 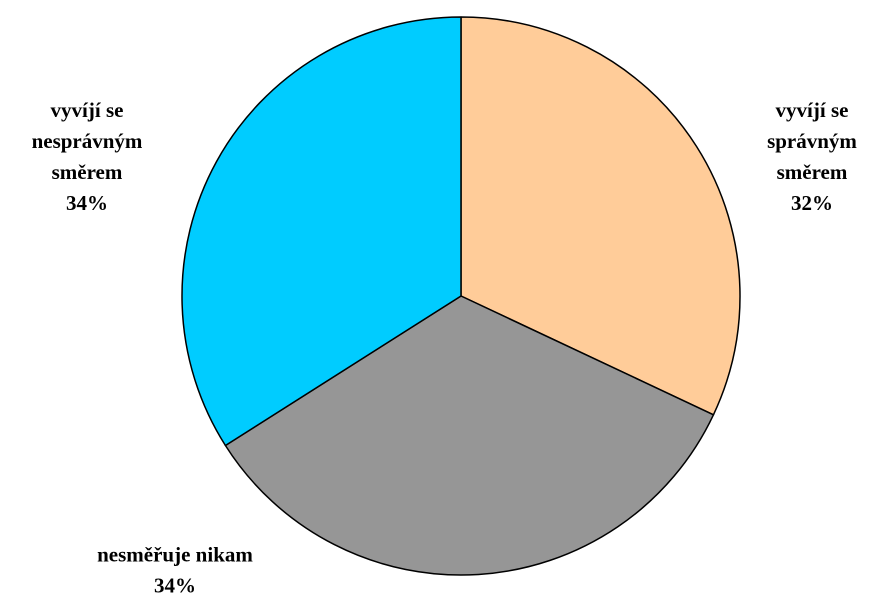 I want to click on slice-percent-label: 32%, so click(x=812, y=203).